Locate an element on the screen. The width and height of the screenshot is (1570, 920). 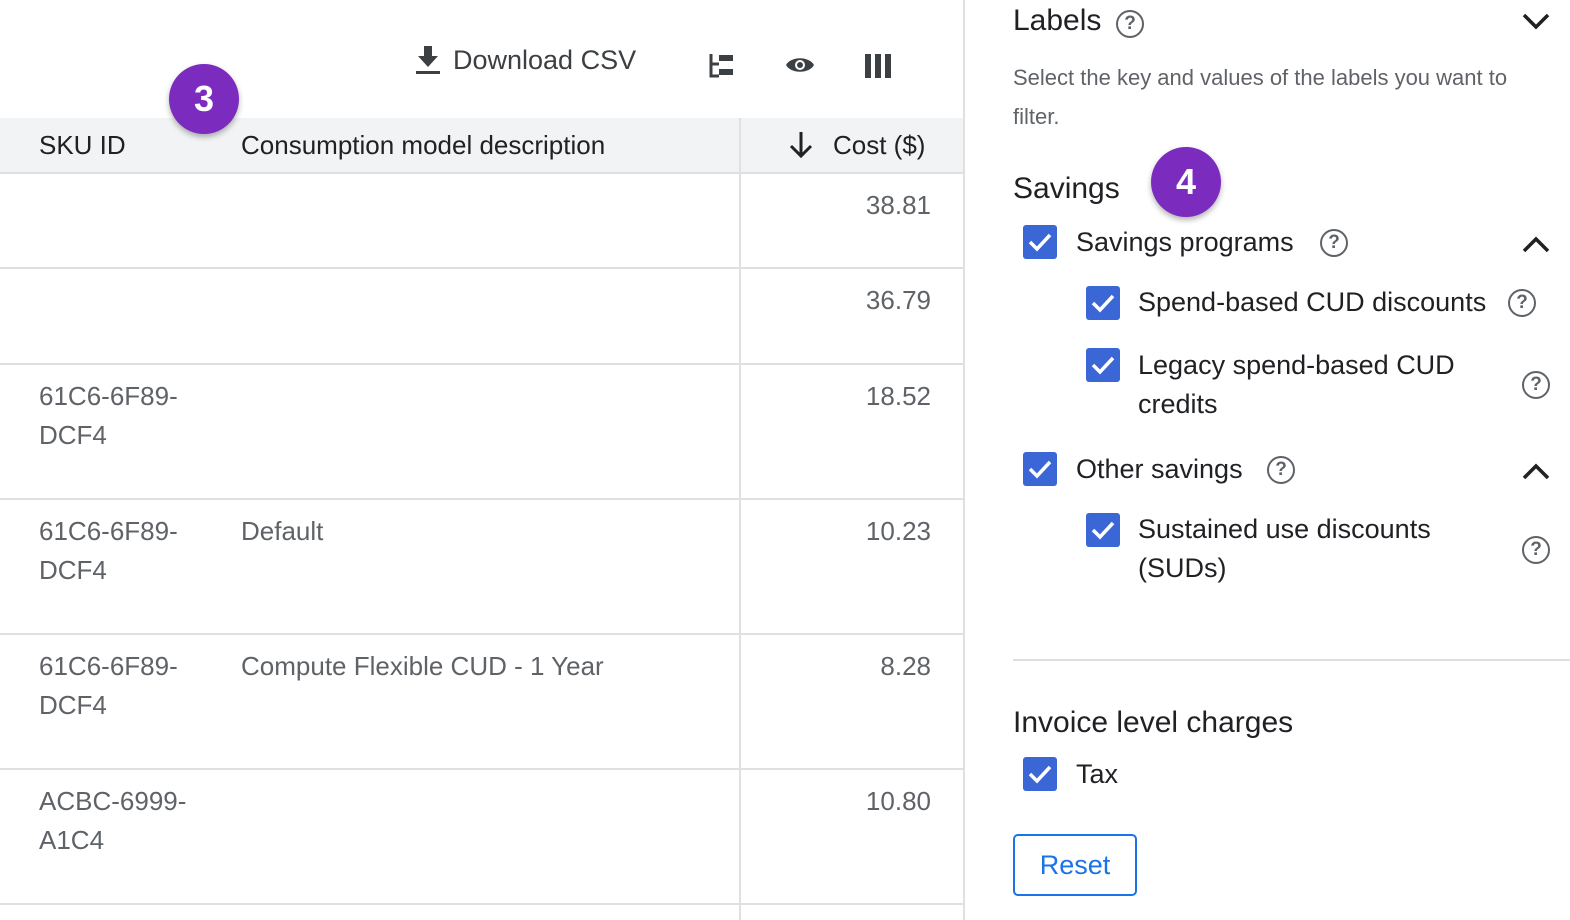
legacy-cud-label: Legacy spend-based CUD credits is located at coordinates (1296, 384).